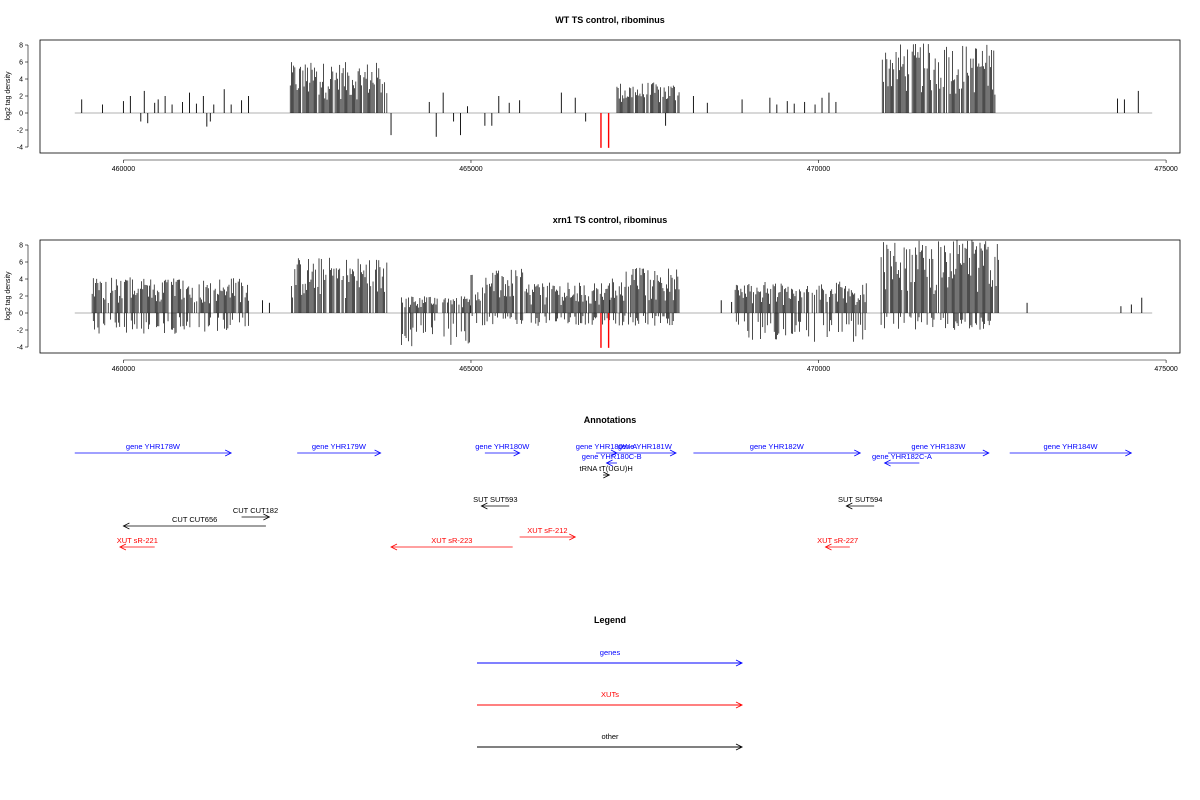 Image resolution: width=1200 pixels, height=800 pixels. What do you see at coordinates (645, 366) in the screenshot?
I see `panel-xrn1-x-axis: 460000 465000 470000 475000` at bounding box center [645, 366].